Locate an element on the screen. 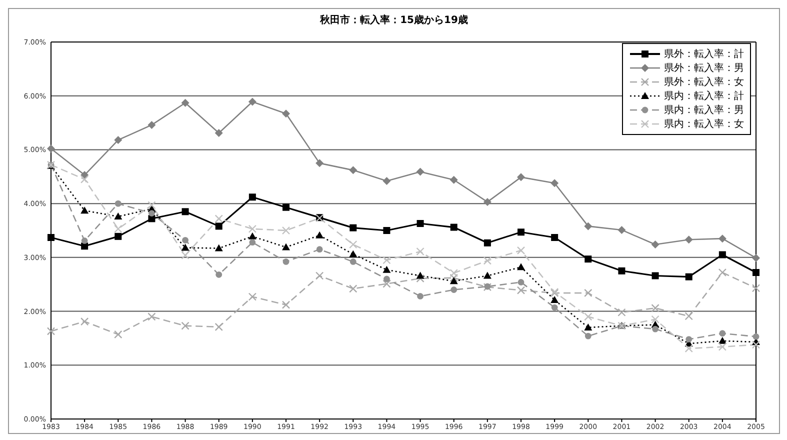  legend-label: 県外：転入率：計 is located at coordinates (704, 54).